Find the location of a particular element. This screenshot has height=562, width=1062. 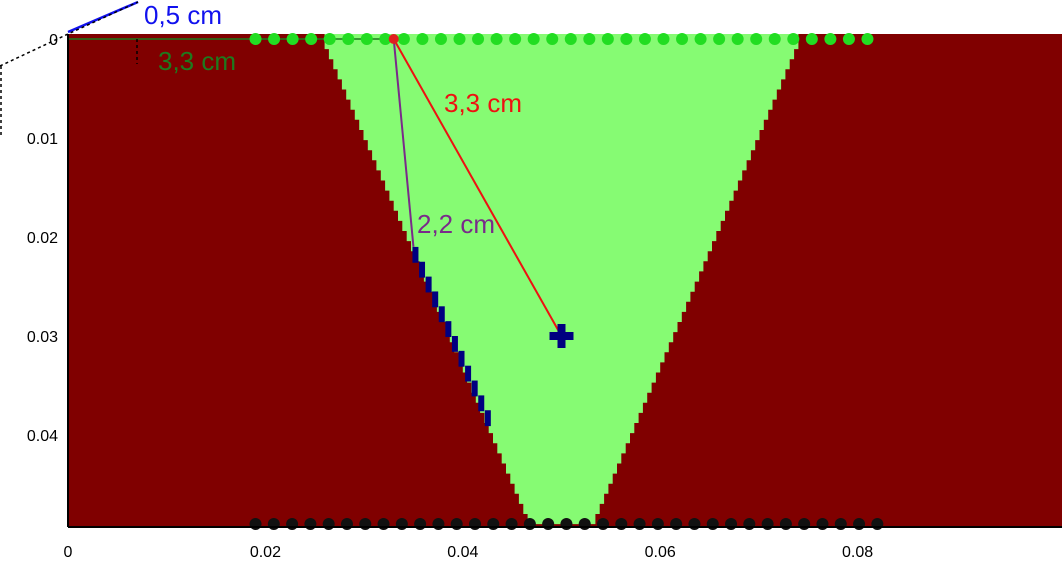

x-tick-label: 0.06 is located at coordinates (660, 552).